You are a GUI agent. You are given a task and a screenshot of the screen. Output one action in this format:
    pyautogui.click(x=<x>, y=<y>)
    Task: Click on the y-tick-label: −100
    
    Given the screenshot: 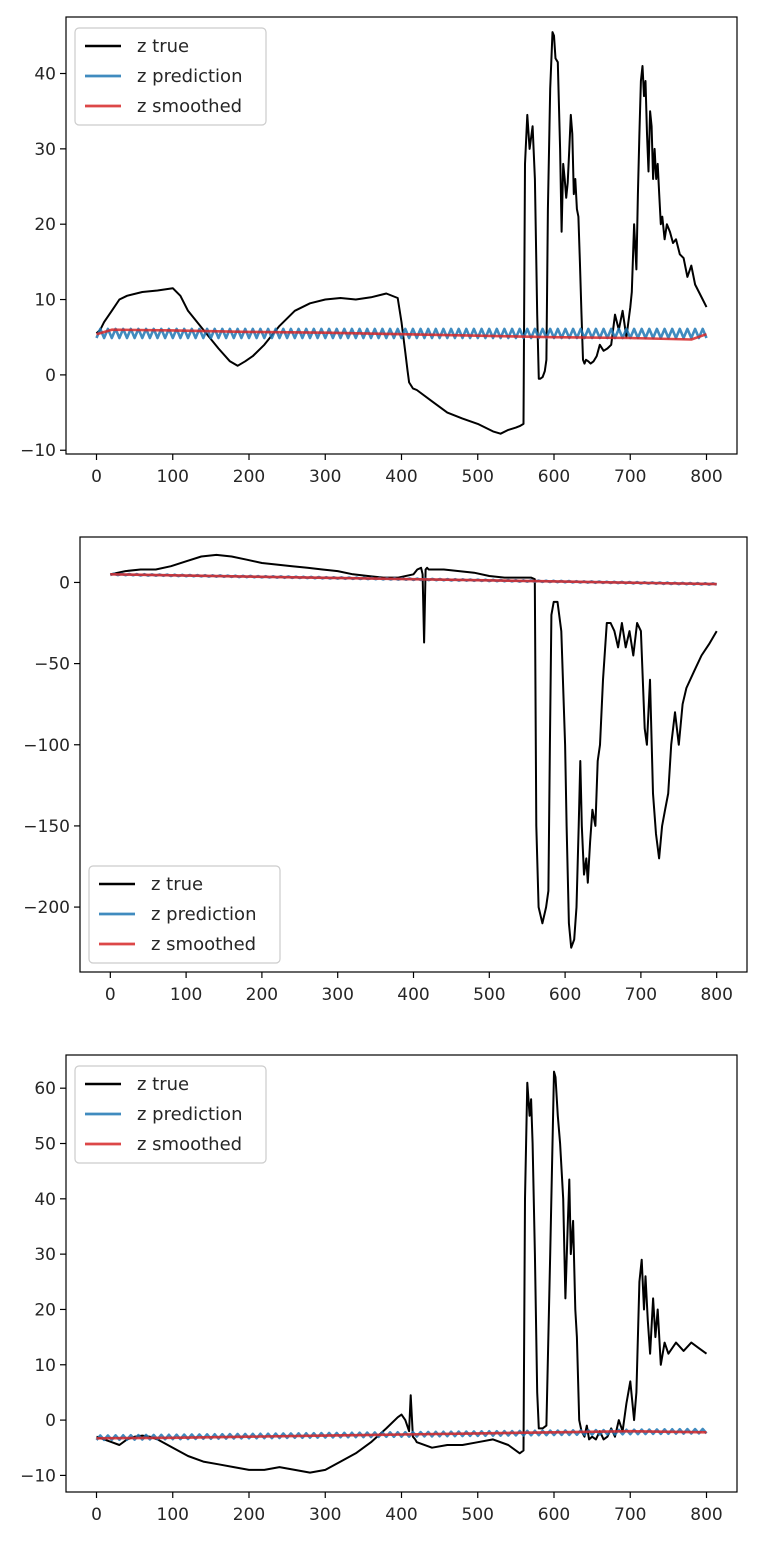 What is the action you would take?
    pyautogui.click(x=46, y=746)
    